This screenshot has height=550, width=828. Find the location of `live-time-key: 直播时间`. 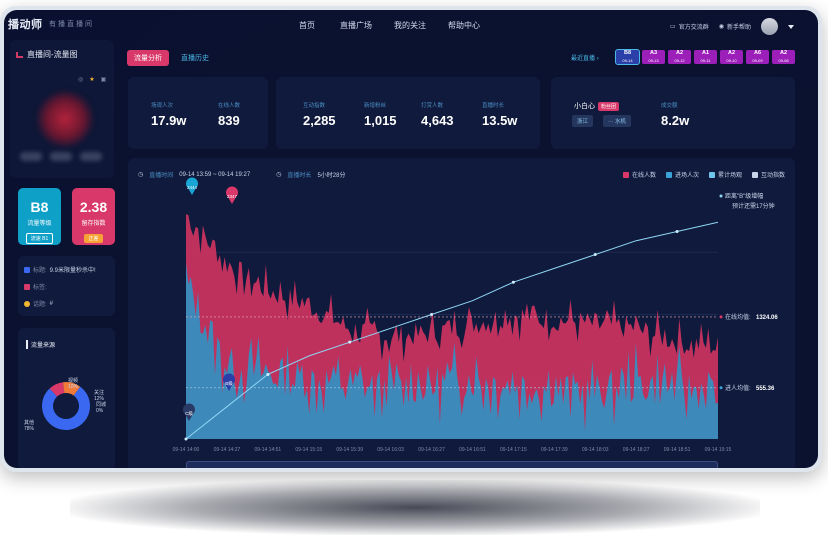

live-time-key: 直播时间 is located at coordinates (161, 176).